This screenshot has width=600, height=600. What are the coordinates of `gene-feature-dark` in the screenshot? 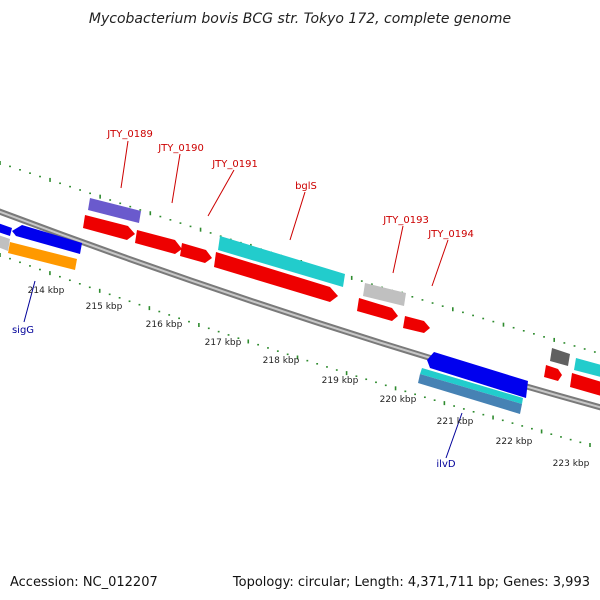 It's located at (560, 357).